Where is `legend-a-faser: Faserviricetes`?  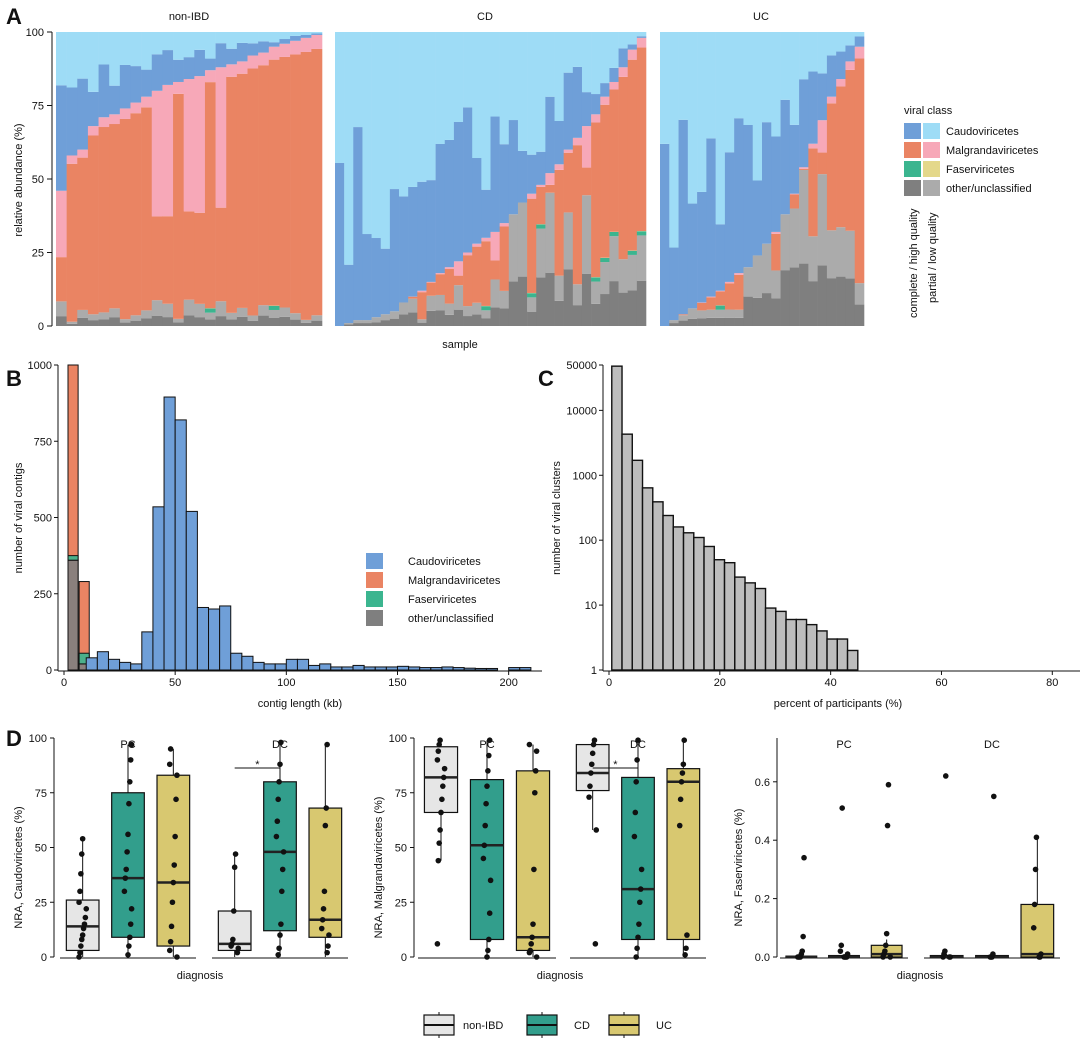
legend-a-faser: Faserviricetes is located at coordinates (980, 170).